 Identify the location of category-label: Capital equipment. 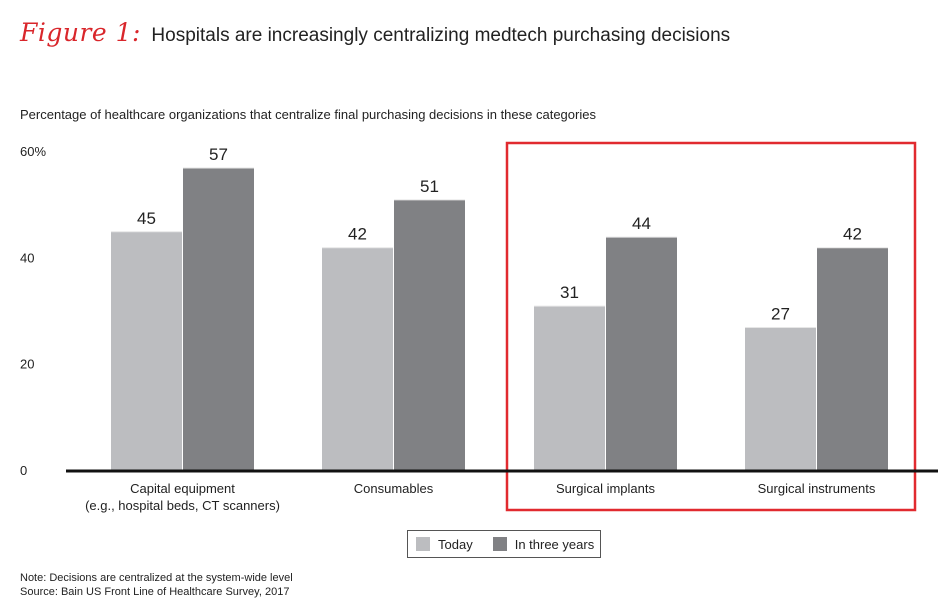
(182, 488).